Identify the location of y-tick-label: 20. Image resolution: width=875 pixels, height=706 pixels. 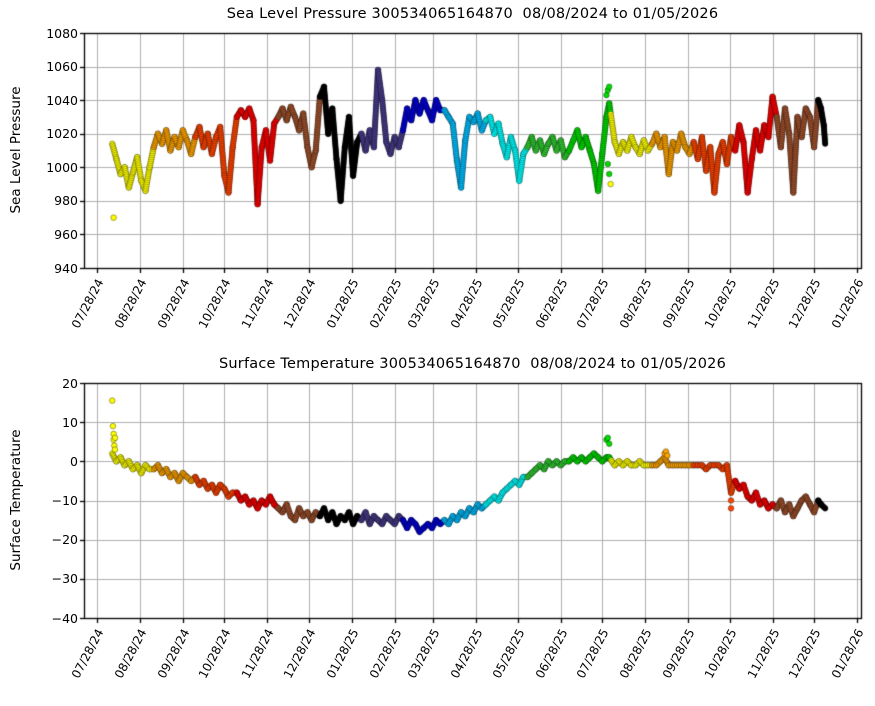
(70, 383).